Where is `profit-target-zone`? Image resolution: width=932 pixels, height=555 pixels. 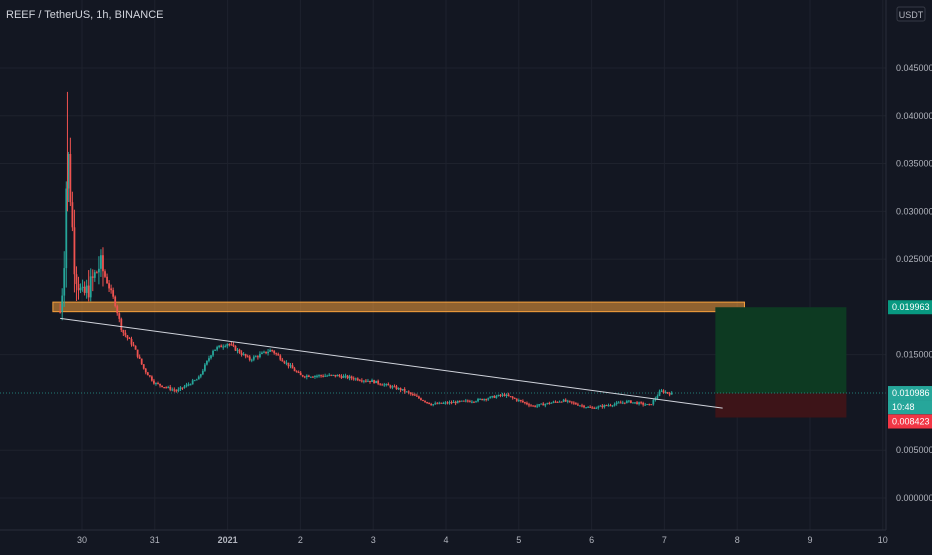 profit-target-zone is located at coordinates (781, 350).